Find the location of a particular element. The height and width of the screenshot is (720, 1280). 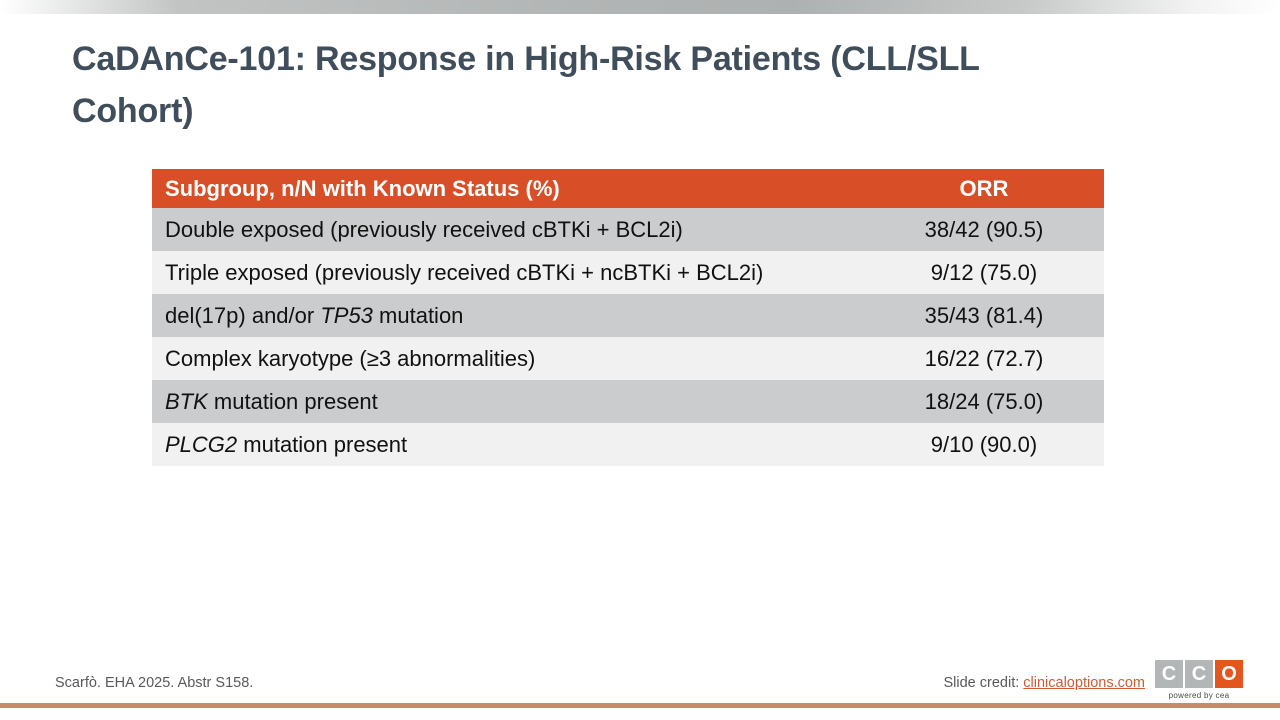

slide-credit: Slide credit: clinicaloptions.com is located at coordinates (1045, 683).